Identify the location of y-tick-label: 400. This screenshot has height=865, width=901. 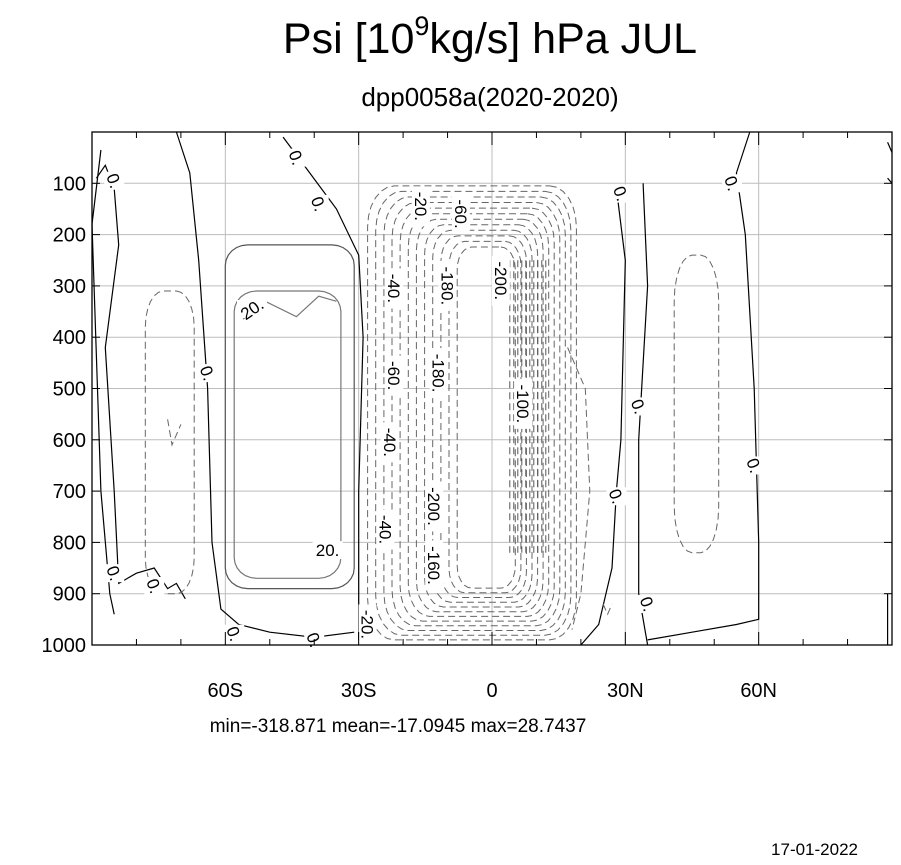
(69, 338).